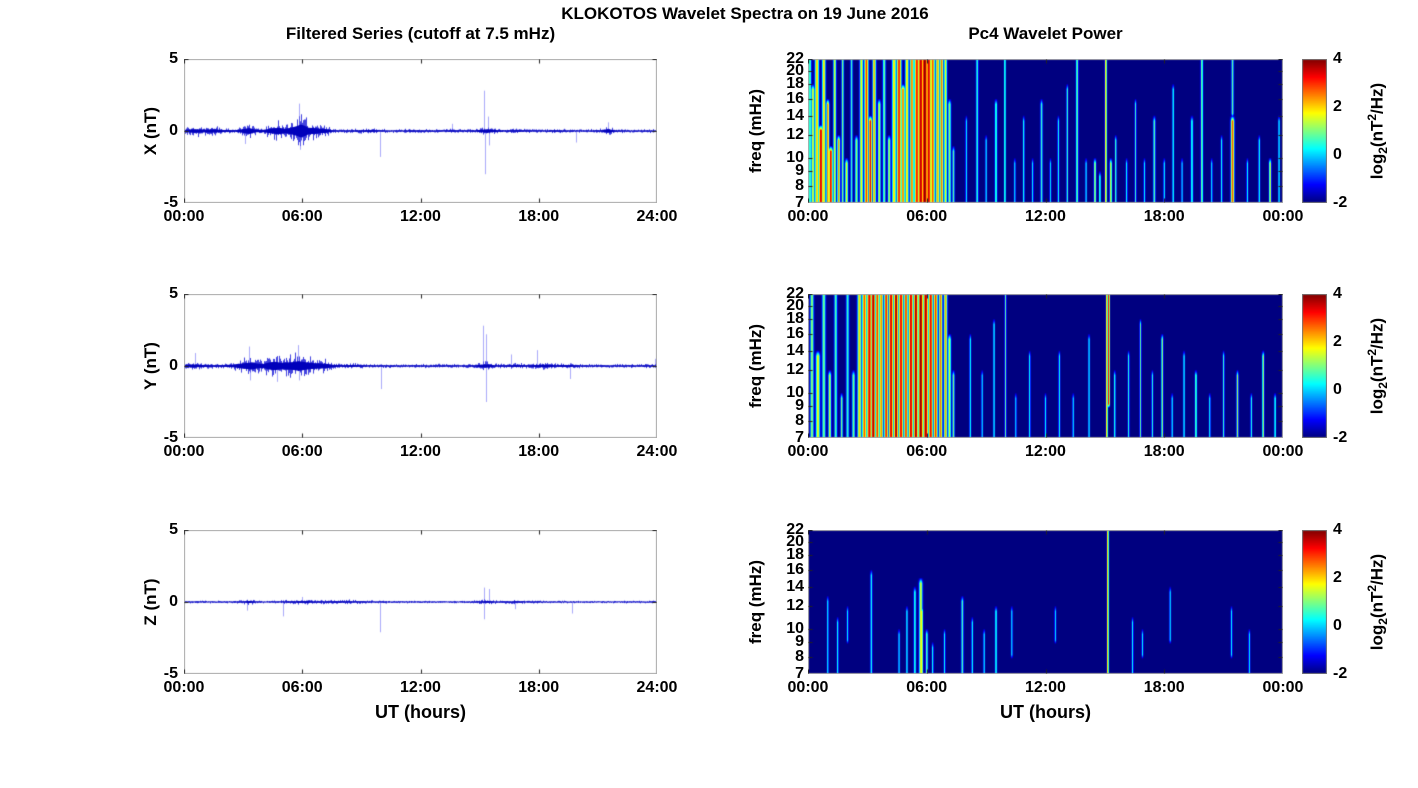 The height and width of the screenshot is (788, 1418). I want to click on freq-axis-label-x: freq (mHz), so click(755, 131).